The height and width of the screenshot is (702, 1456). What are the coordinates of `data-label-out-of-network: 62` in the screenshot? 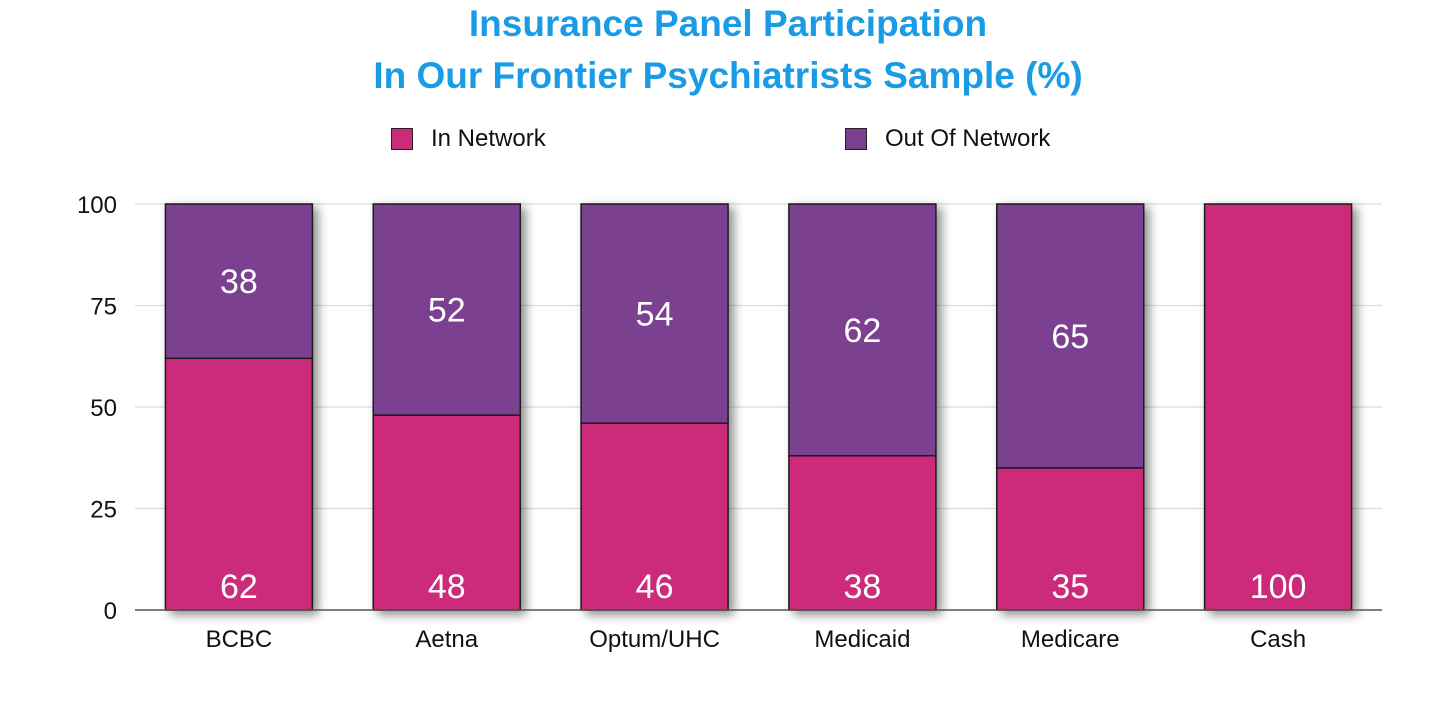 It's located at (863, 331).